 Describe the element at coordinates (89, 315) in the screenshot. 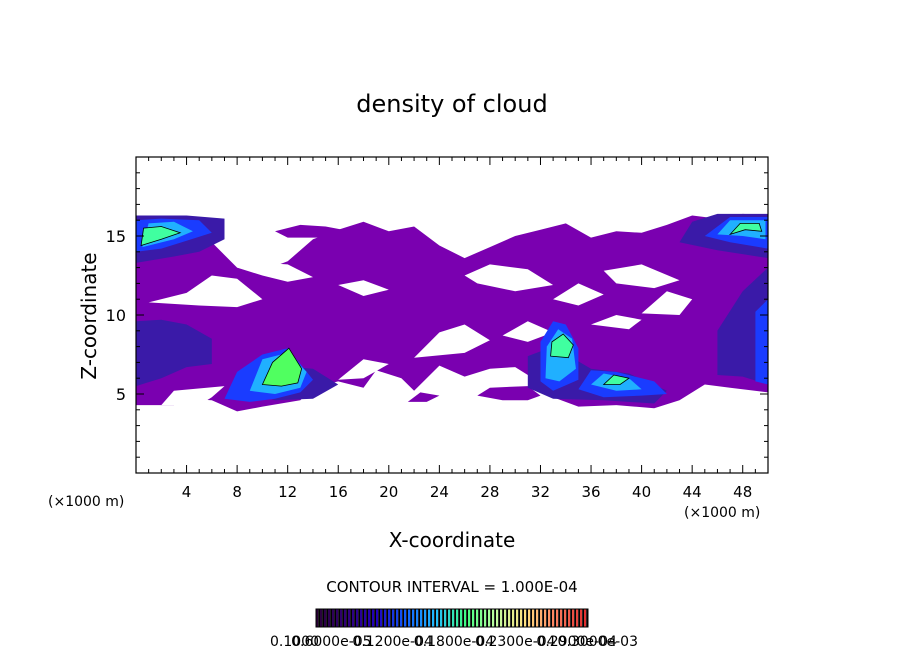

I see `y-axis-label: Z-coordinate` at that location.